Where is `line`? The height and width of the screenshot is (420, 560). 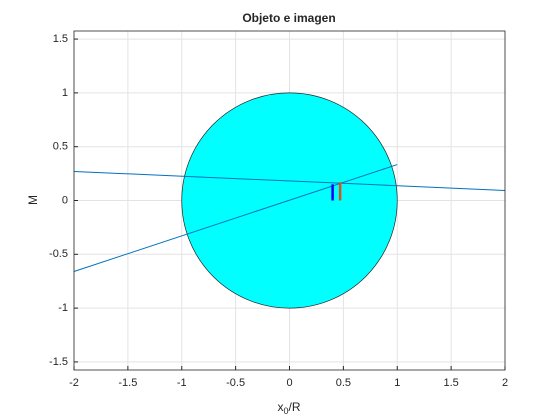
line is located at coordinates (289, 180).